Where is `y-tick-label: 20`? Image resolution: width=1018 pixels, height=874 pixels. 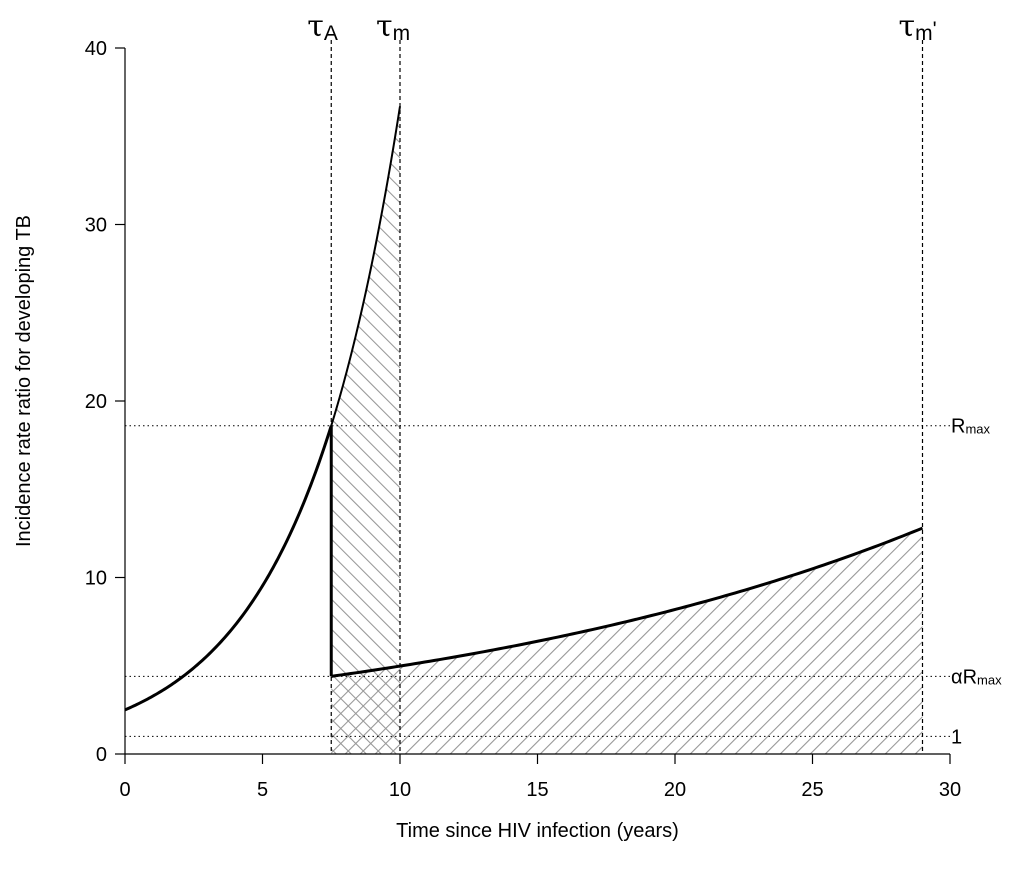 y-tick-label: 20 is located at coordinates (96, 402).